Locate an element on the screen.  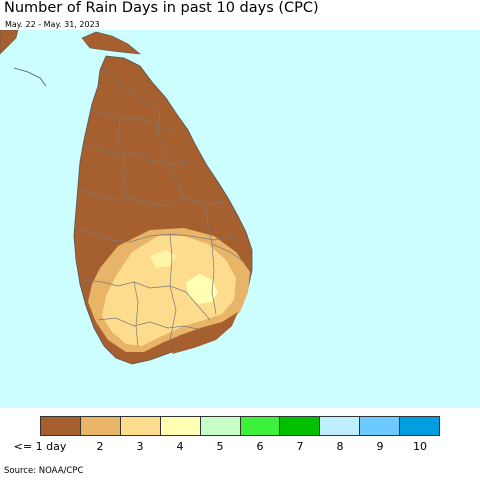
legend-label-6: 6 is located at coordinates (260, 446).